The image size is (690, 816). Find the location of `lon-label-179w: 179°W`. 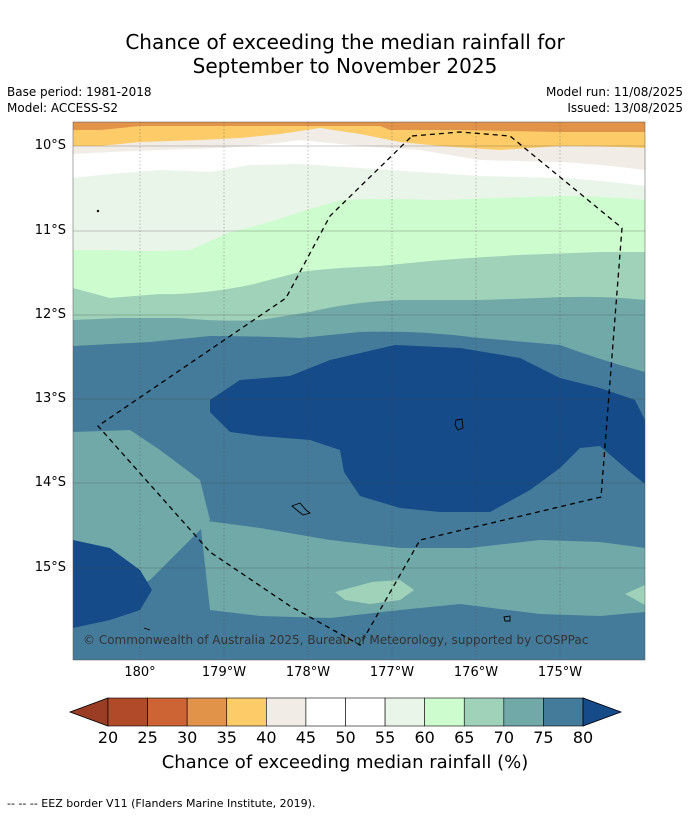

lon-label-179w: 179°W is located at coordinates (224, 672).